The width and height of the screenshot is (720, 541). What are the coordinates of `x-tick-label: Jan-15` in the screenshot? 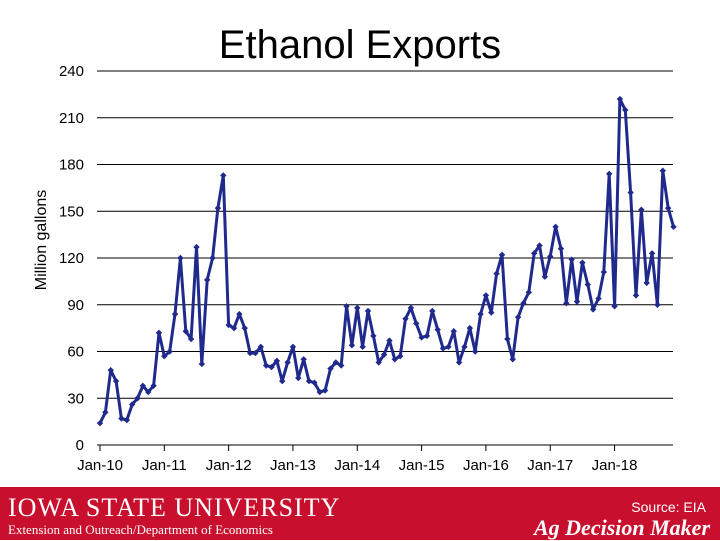 It's located at (422, 465).